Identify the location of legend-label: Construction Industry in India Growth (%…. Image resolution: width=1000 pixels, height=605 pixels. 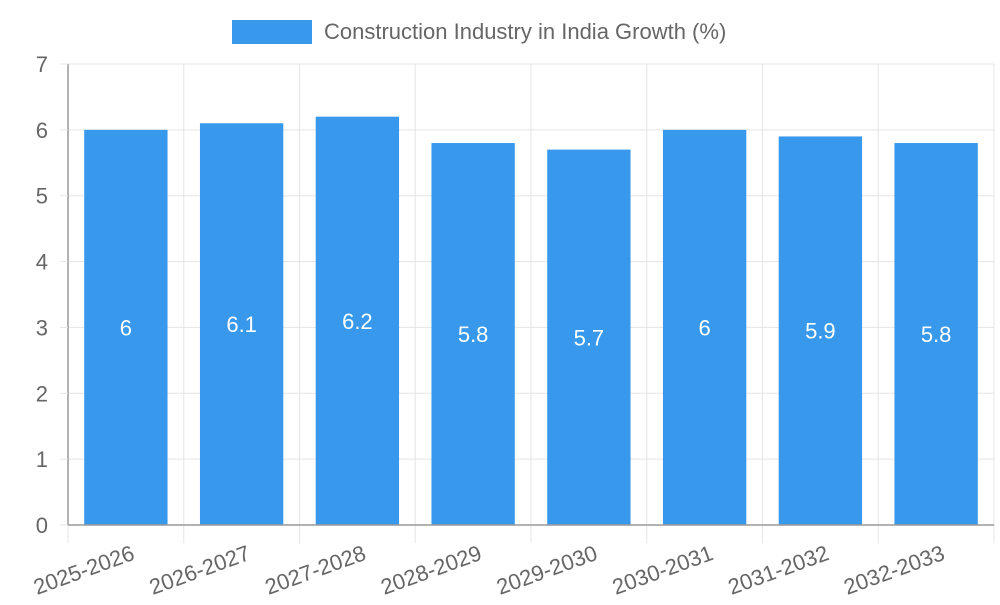
(525, 31).